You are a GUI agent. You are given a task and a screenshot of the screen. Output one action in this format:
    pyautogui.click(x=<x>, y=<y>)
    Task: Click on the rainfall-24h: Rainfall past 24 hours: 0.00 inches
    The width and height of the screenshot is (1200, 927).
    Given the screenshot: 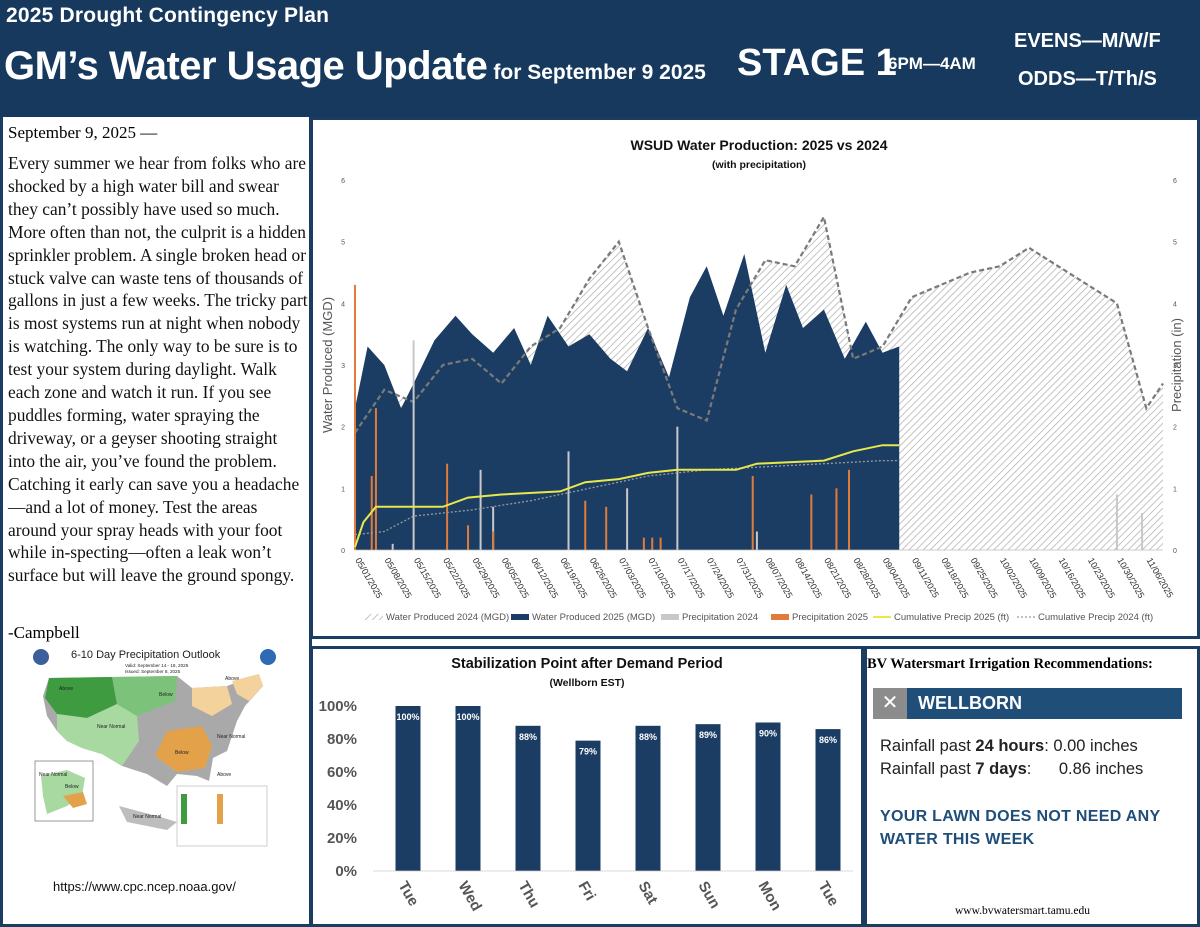 What is the action you would take?
    pyautogui.click(x=1009, y=746)
    